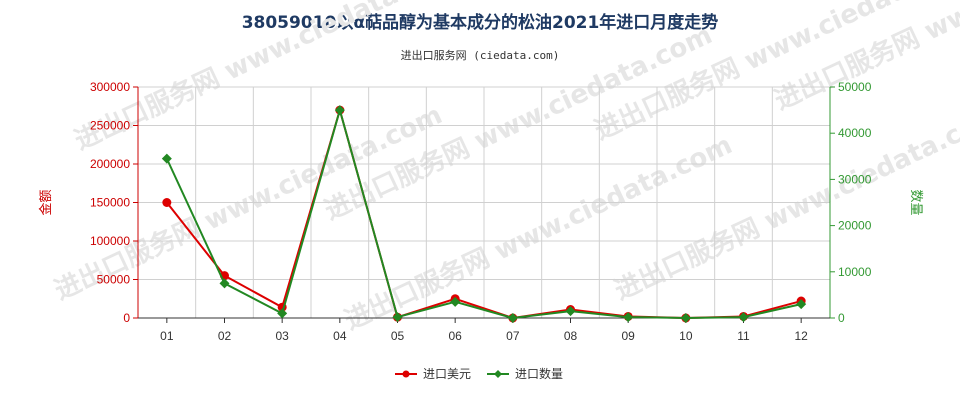  I want to click on left-tick-label: 0, so click(126, 318).